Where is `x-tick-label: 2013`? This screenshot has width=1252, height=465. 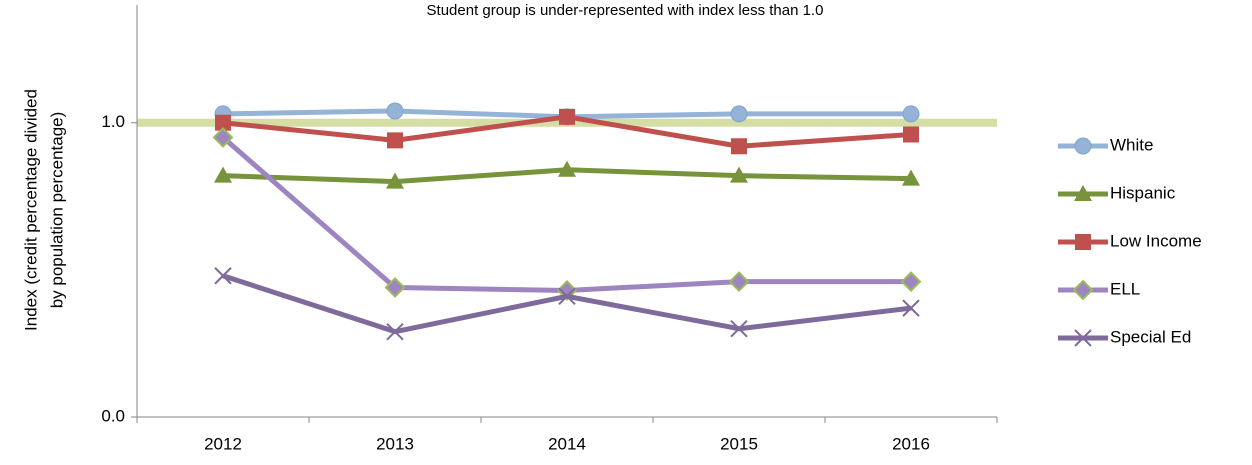
x-tick-label: 2013 is located at coordinates (395, 443).